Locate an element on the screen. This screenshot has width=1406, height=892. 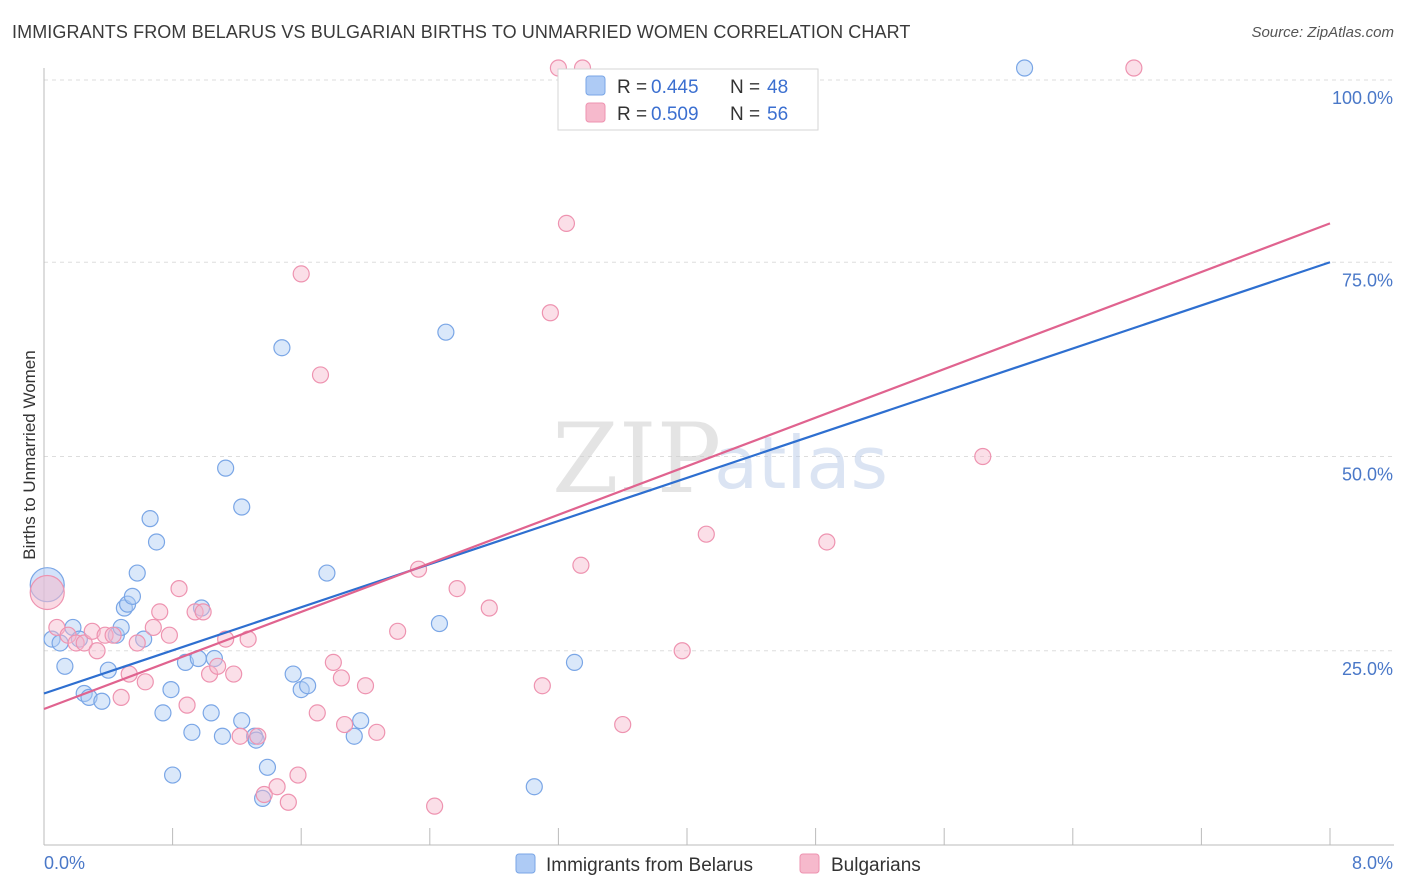
y-tick-label: 100.0% is located at coordinates (1362, 98).